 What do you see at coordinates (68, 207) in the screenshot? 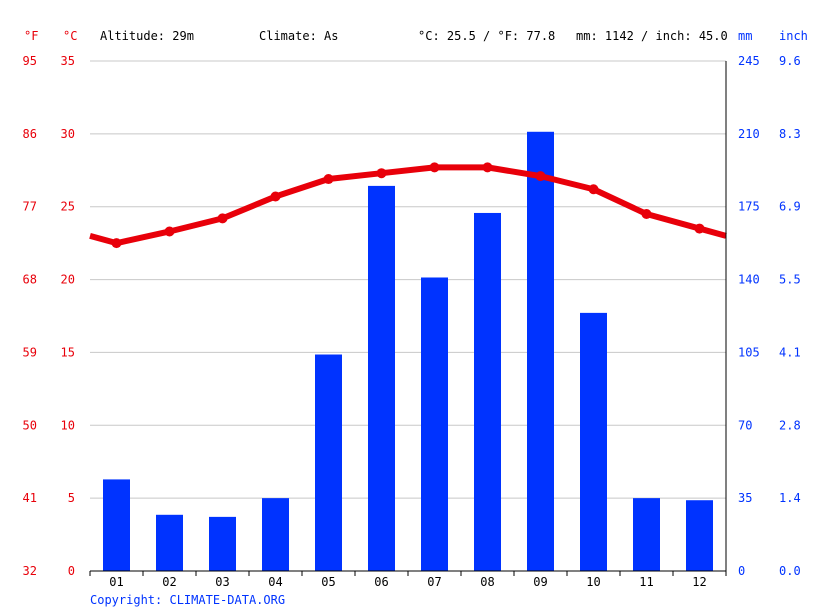
I see `tick-label-c: 25` at bounding box center [68, 207].